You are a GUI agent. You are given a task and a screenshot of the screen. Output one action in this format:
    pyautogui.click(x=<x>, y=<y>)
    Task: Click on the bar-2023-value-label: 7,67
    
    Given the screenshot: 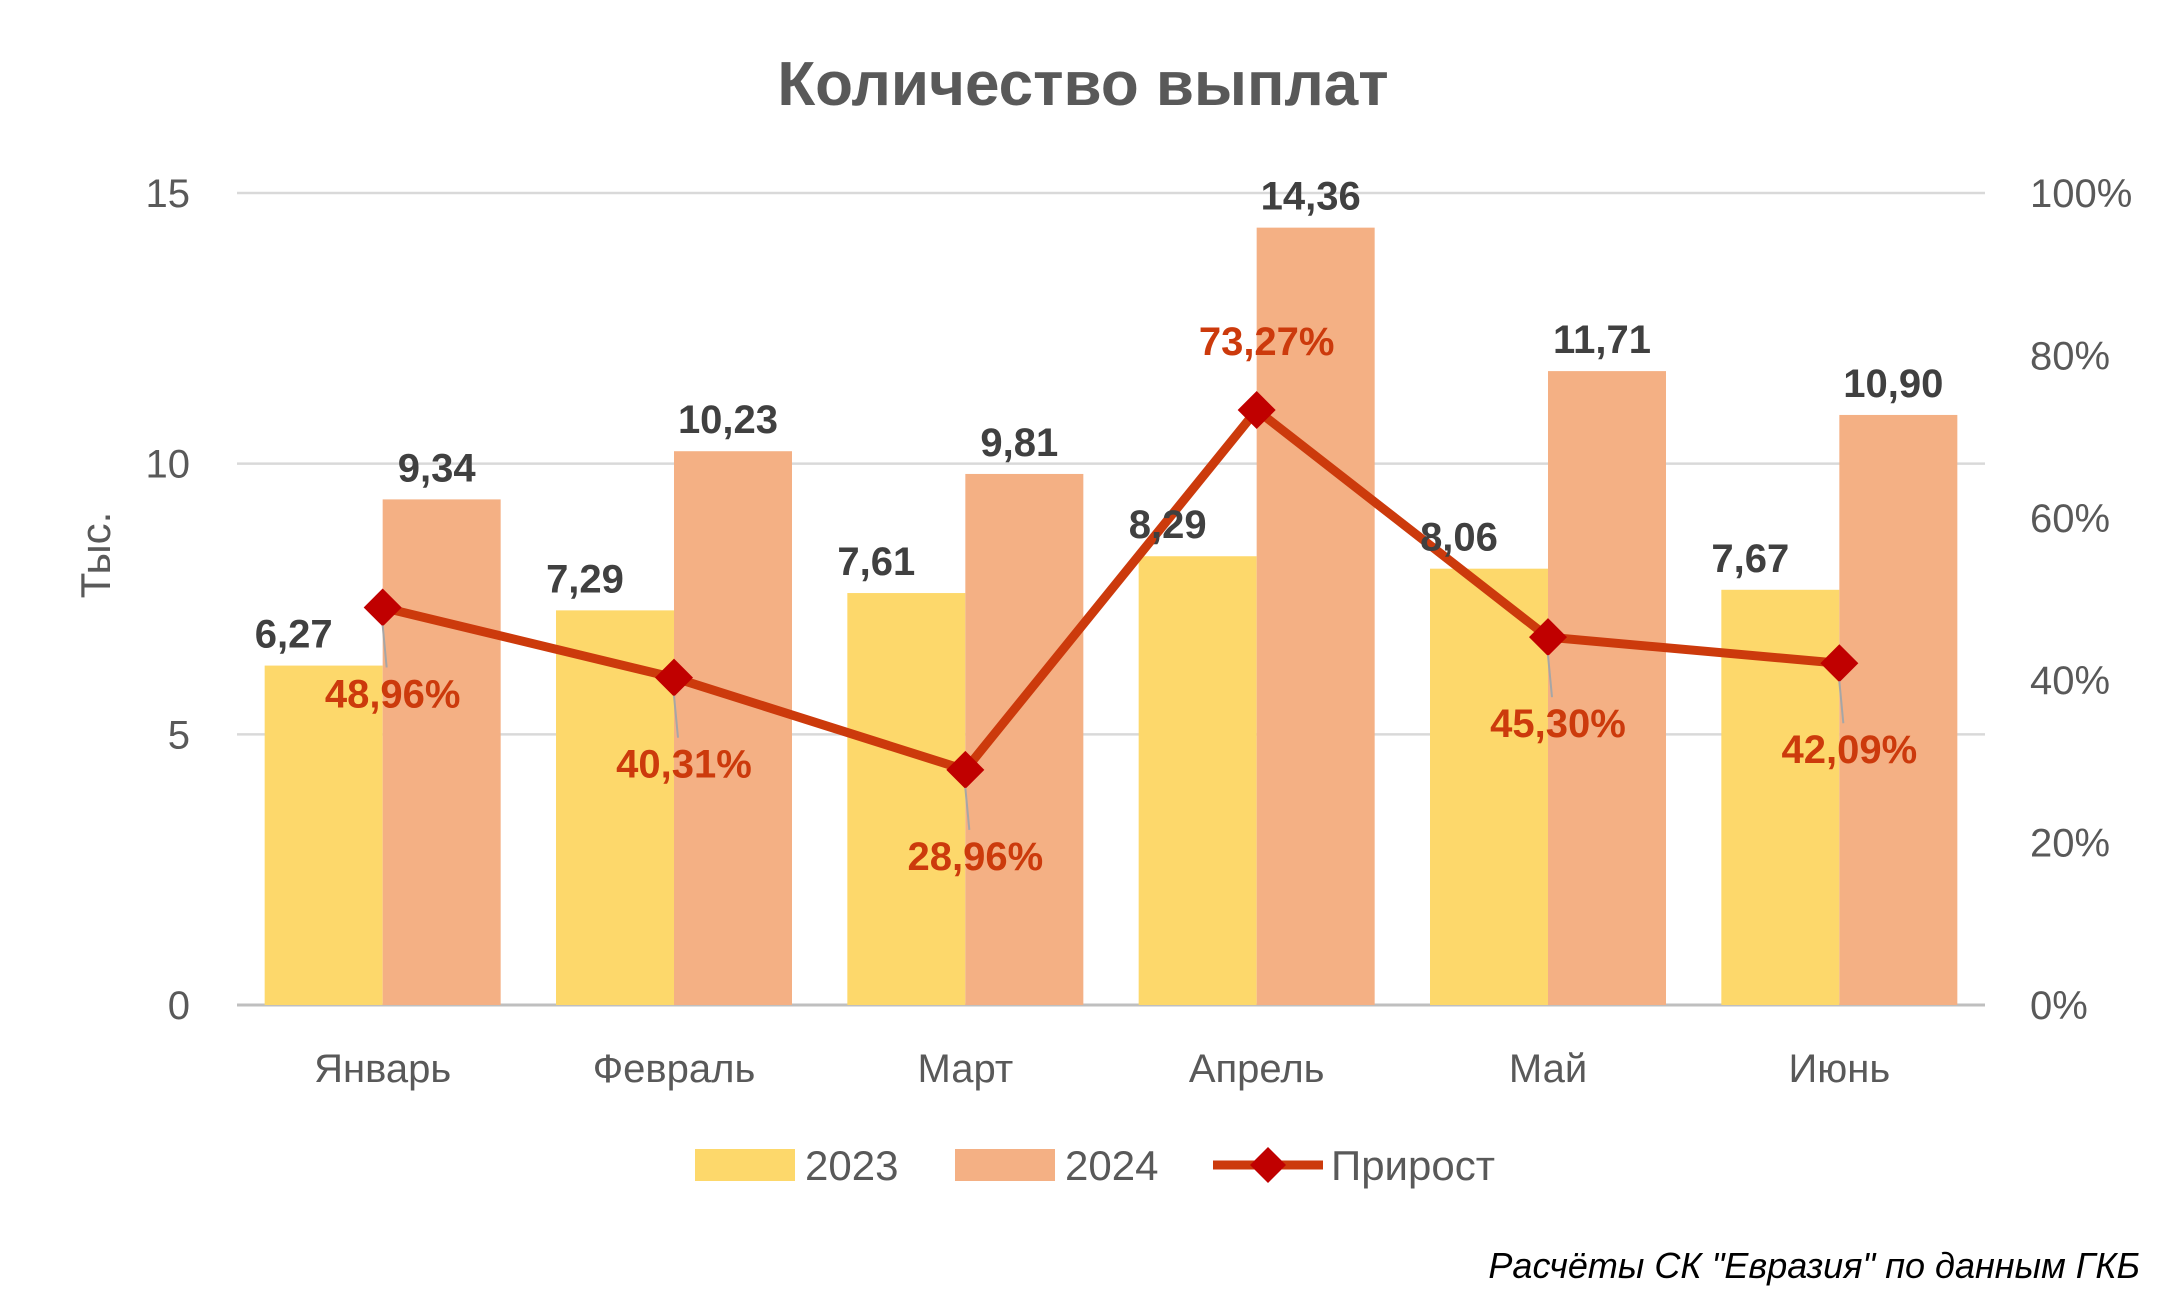 What is the action you would take?
    pyautogui.click(x=1750, y=559)
    